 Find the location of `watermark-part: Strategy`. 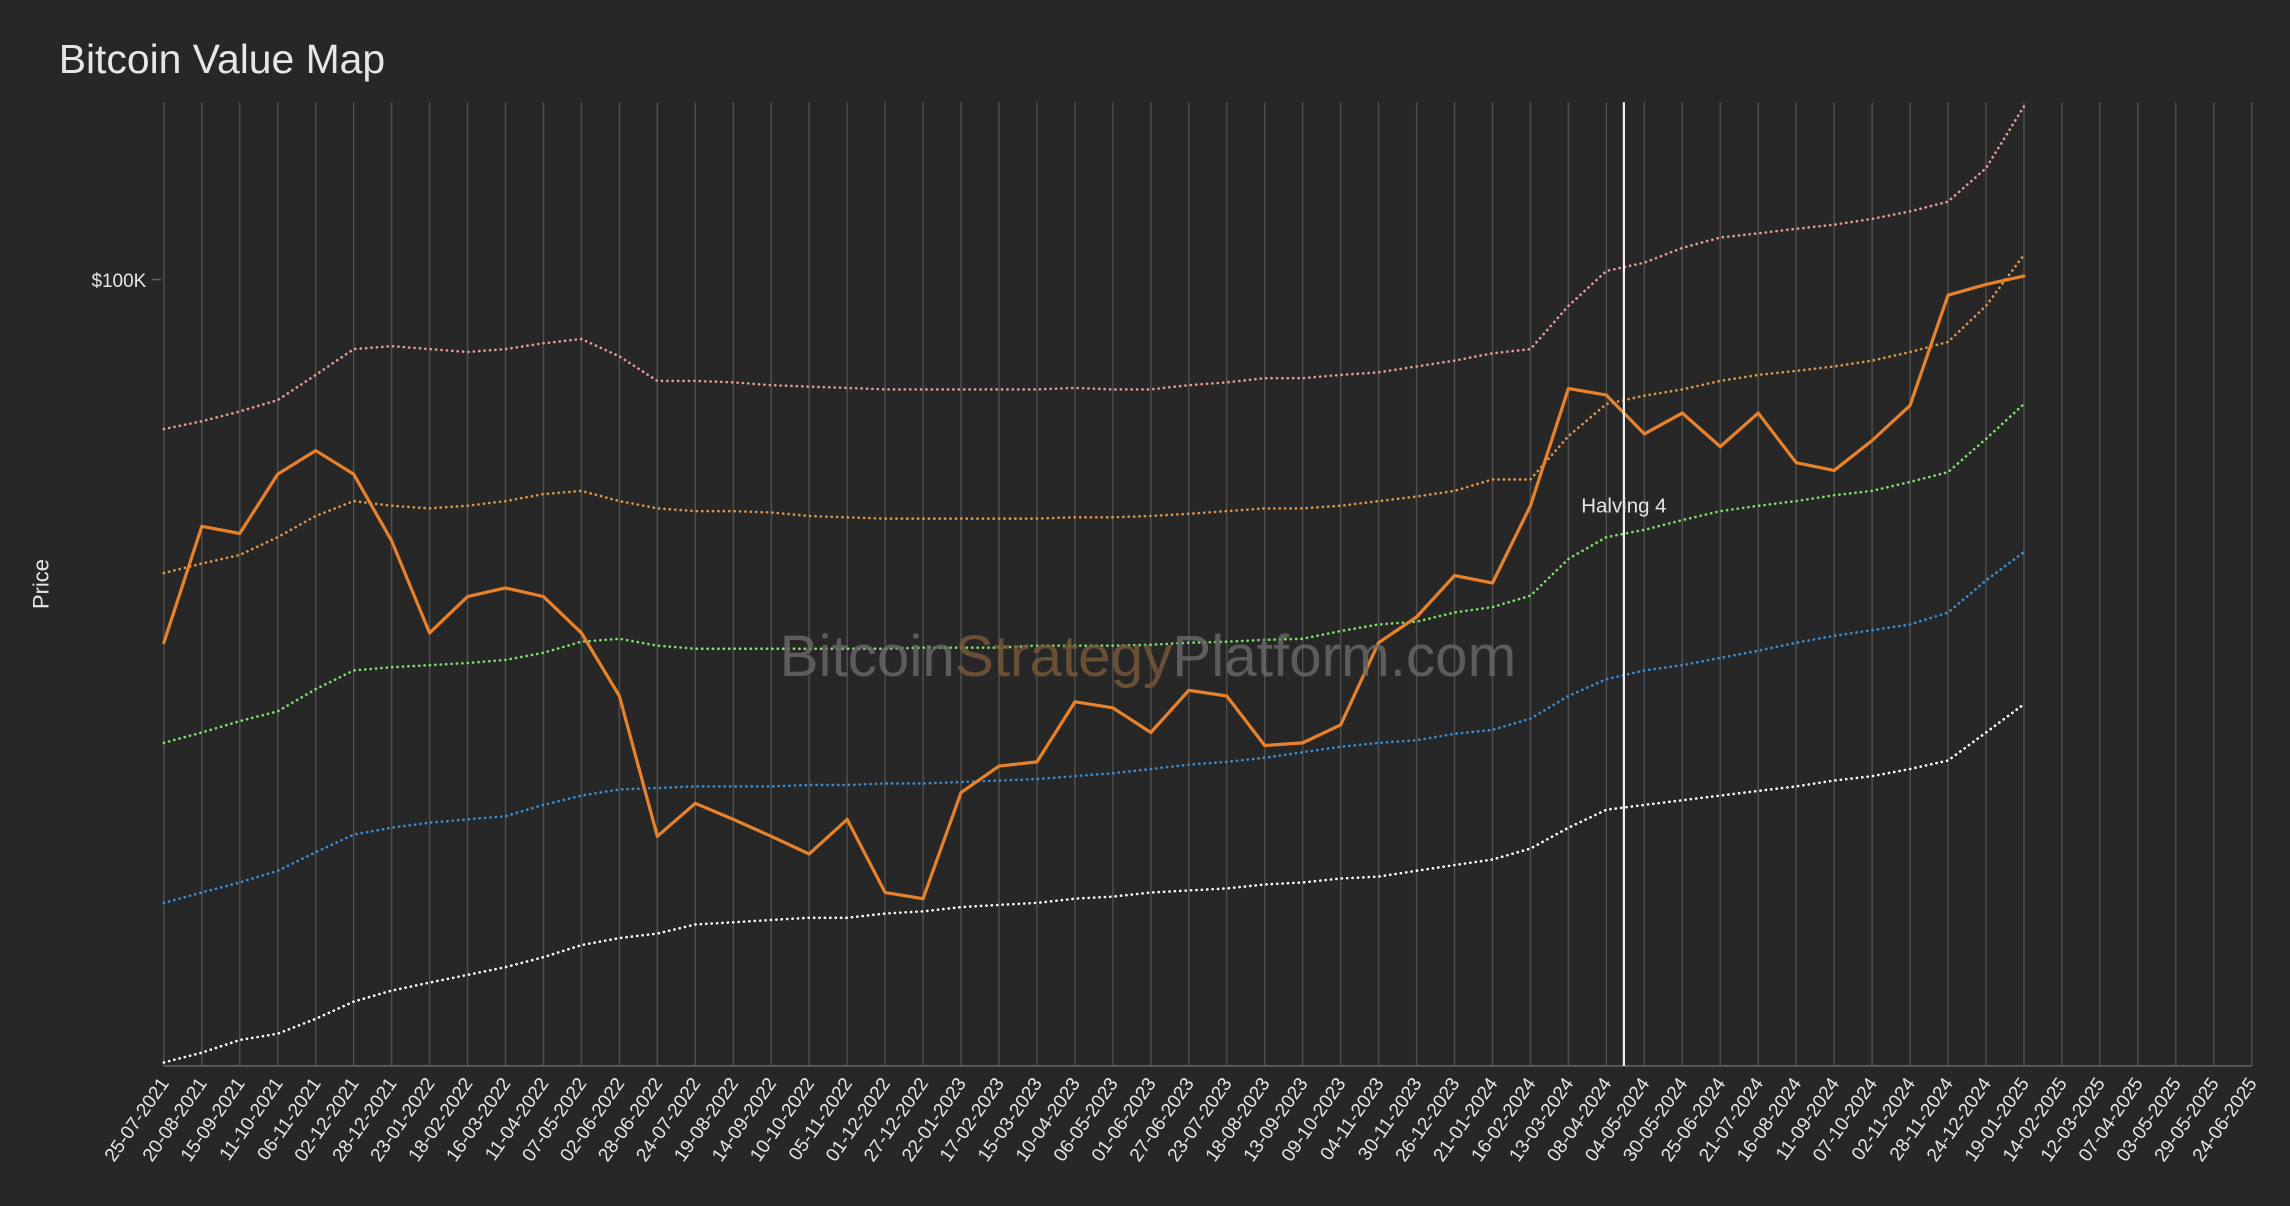

watermark-part: Strategy is located at coordinates (1064, 656).